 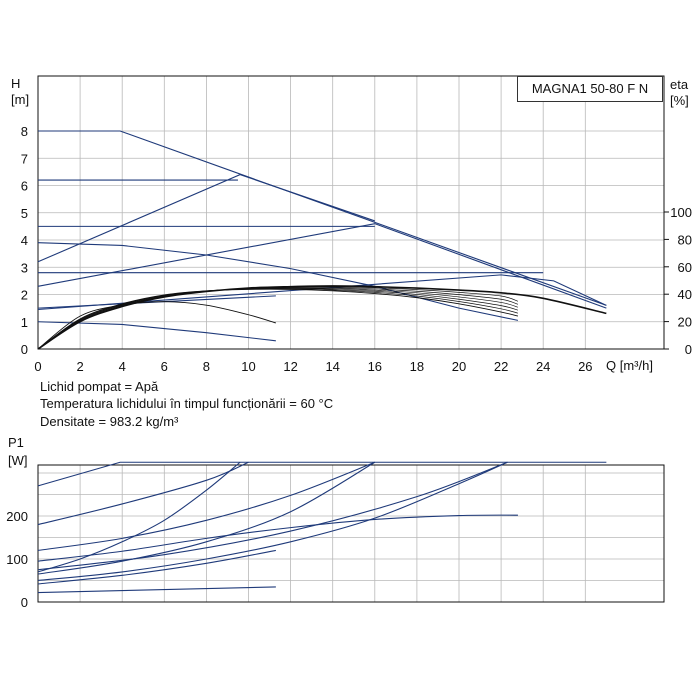 I want to click on info-density: Densitate = 983.2 kg/m³, so click(x=109, y=421).